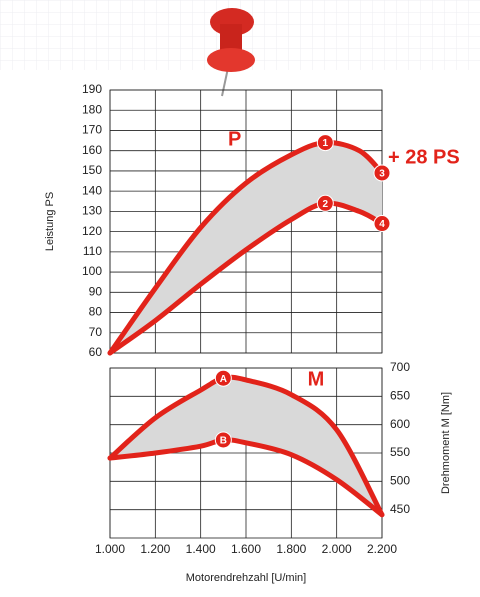 This screenshot has height=597, width=480. I want to click on point-label: 2, so click(326, 204).